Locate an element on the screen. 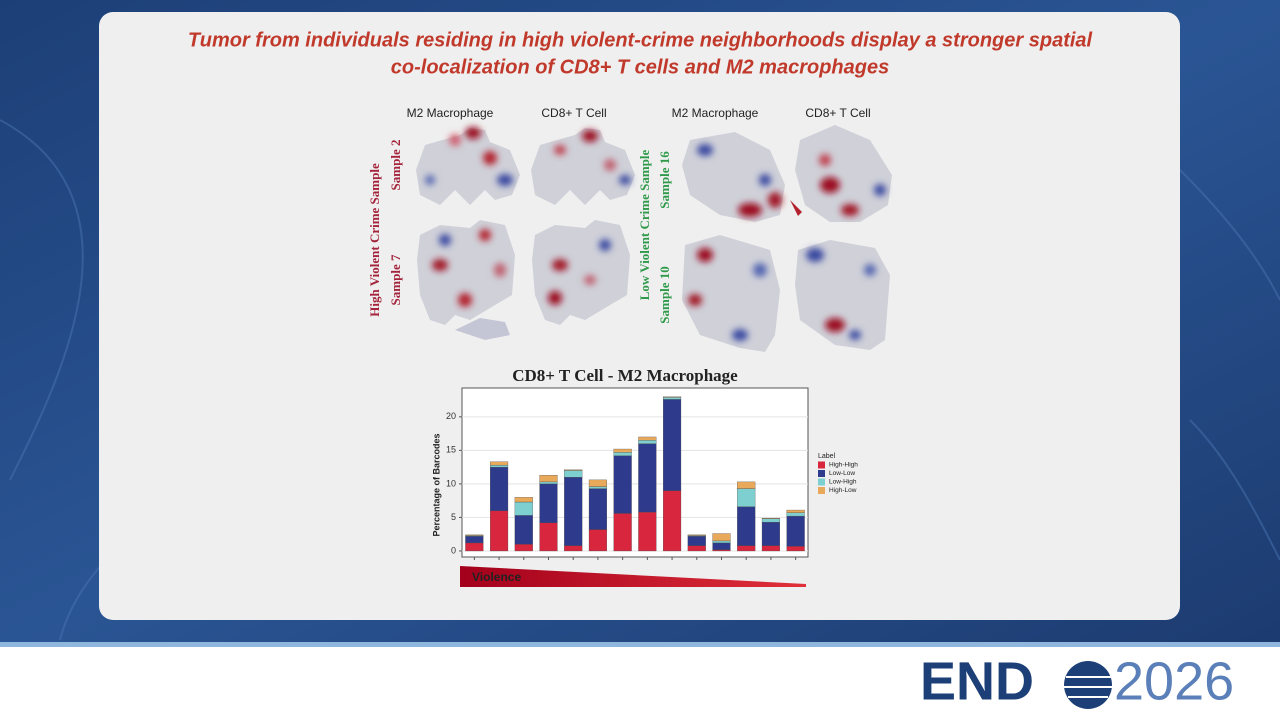 Image resolution: width=1280 pixels, height=725 pixels. group-label: Low Violent Crime Sample is located at coordinates (644, 224).